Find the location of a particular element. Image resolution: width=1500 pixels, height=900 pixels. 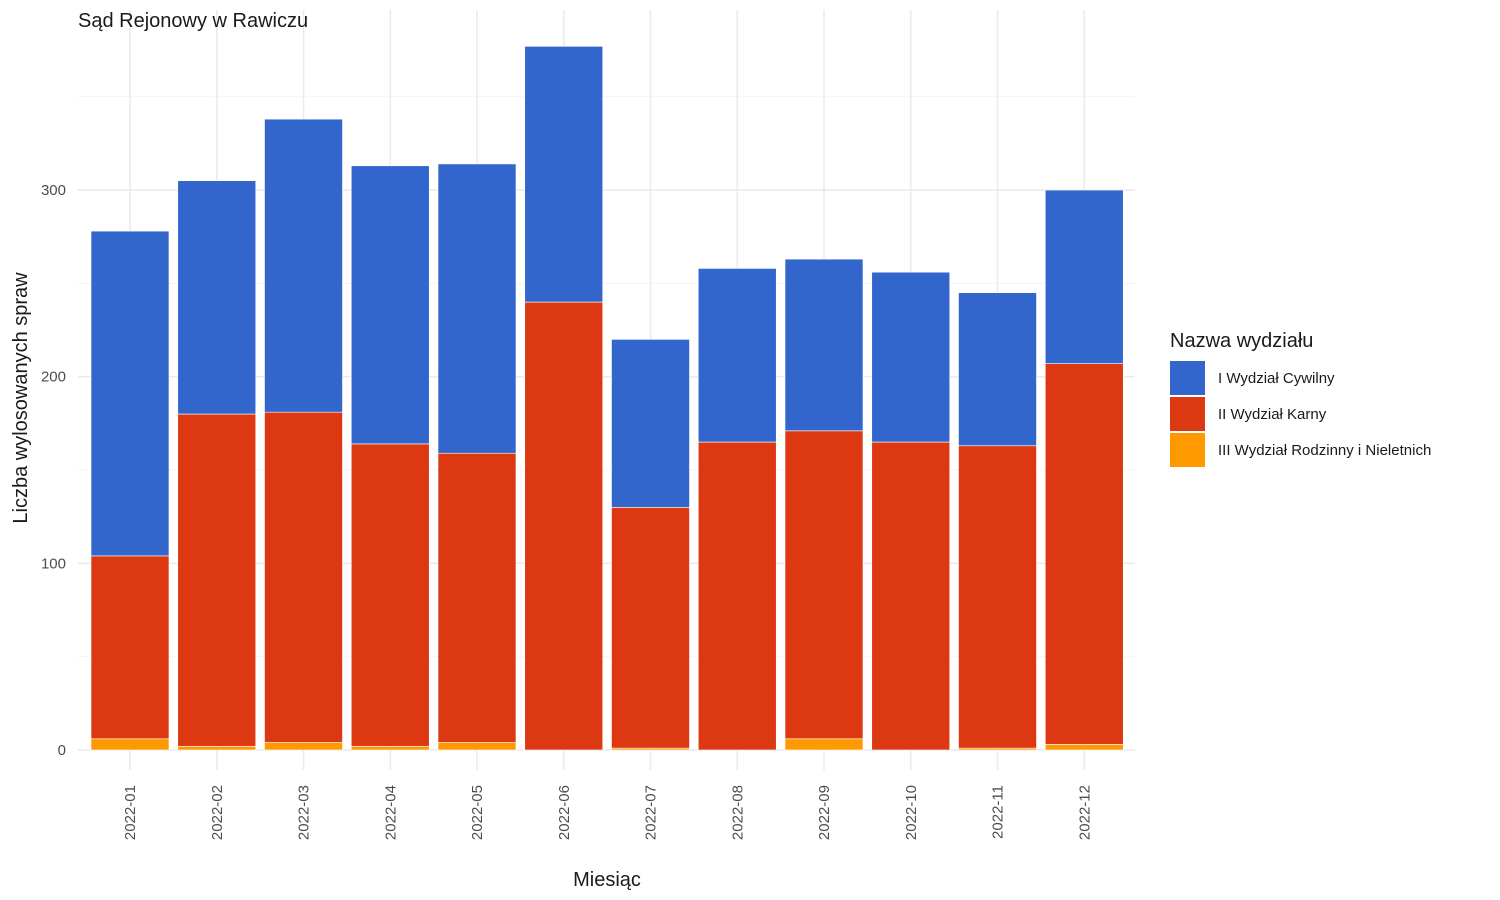

legend-label: I Wydział Cywilny is located at coordinates (1276, 378).